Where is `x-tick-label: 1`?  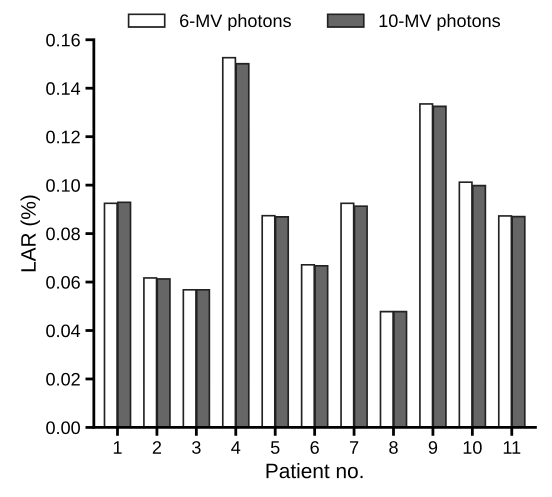
x-tick-label: 1 is located at coordinates (118, 447).